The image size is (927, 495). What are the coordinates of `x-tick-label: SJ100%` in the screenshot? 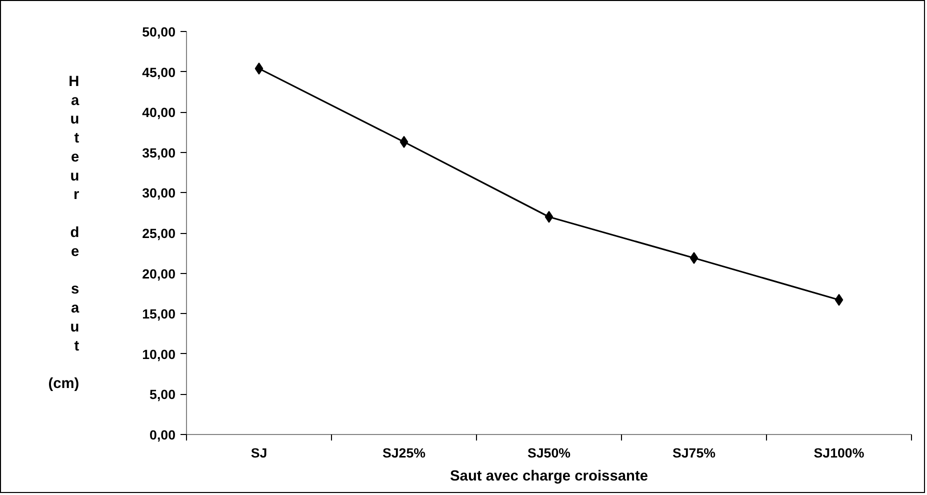 It's located at (839, 453).